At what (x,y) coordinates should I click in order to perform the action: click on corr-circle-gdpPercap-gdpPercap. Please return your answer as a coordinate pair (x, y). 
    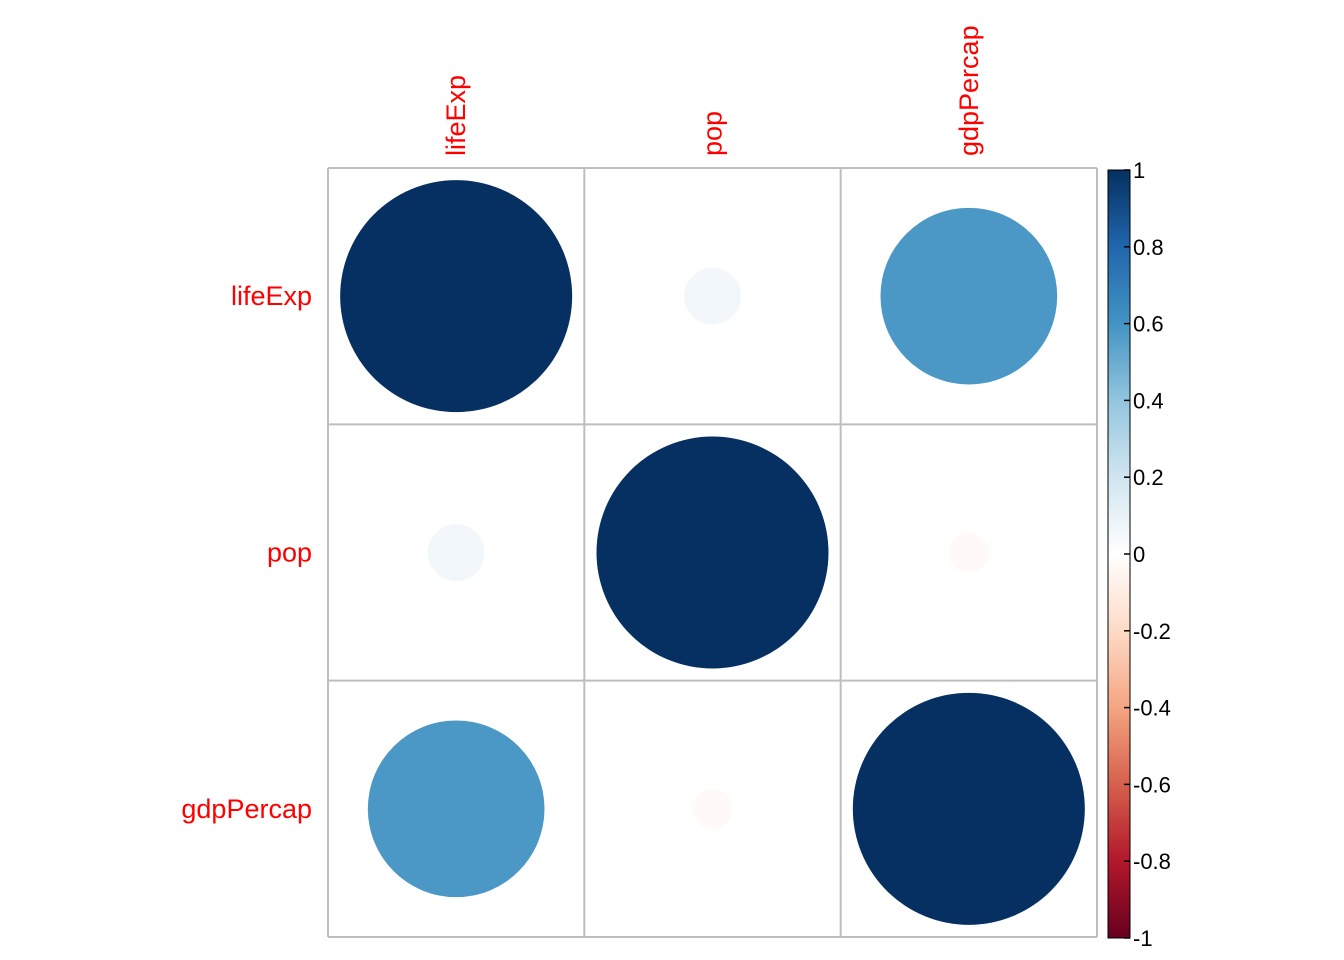
    Looking at the image, I should click on (968, 808).